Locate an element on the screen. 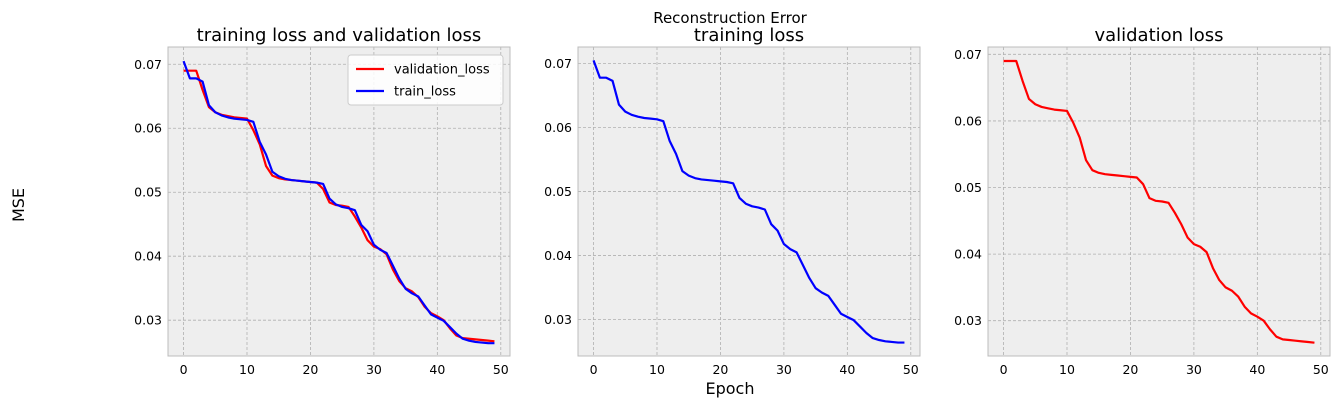  figure-suptitle: Reconstruction Error is located at coordinates (730, 18).